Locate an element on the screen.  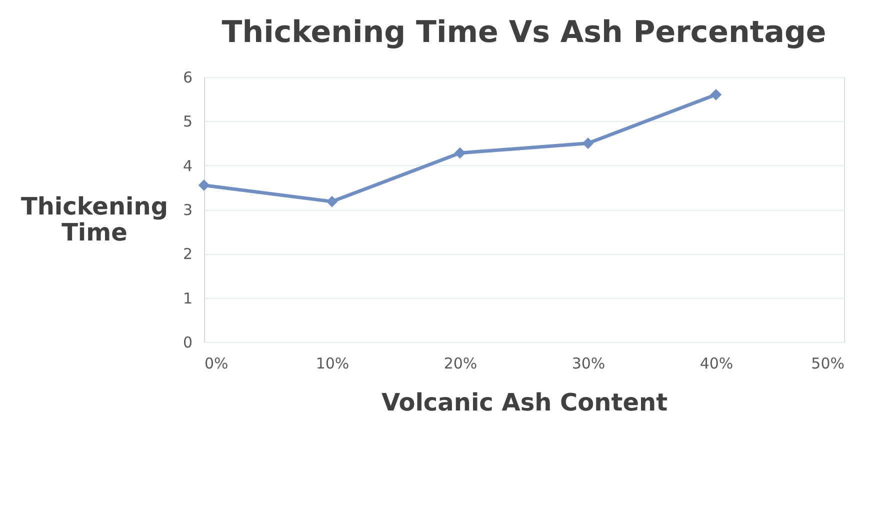
chart-title: Thickening Time Vs Ash Percentage is located at coordinates (524, 32).